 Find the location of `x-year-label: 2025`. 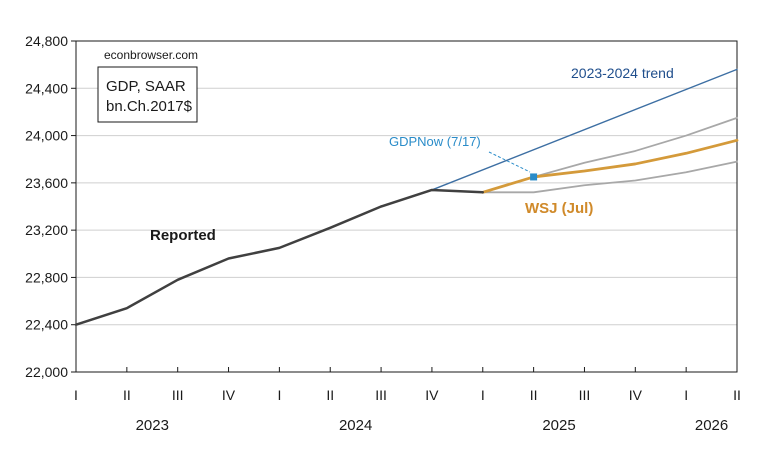

x-year-label: 2025 is located at coordinates (558, 425).